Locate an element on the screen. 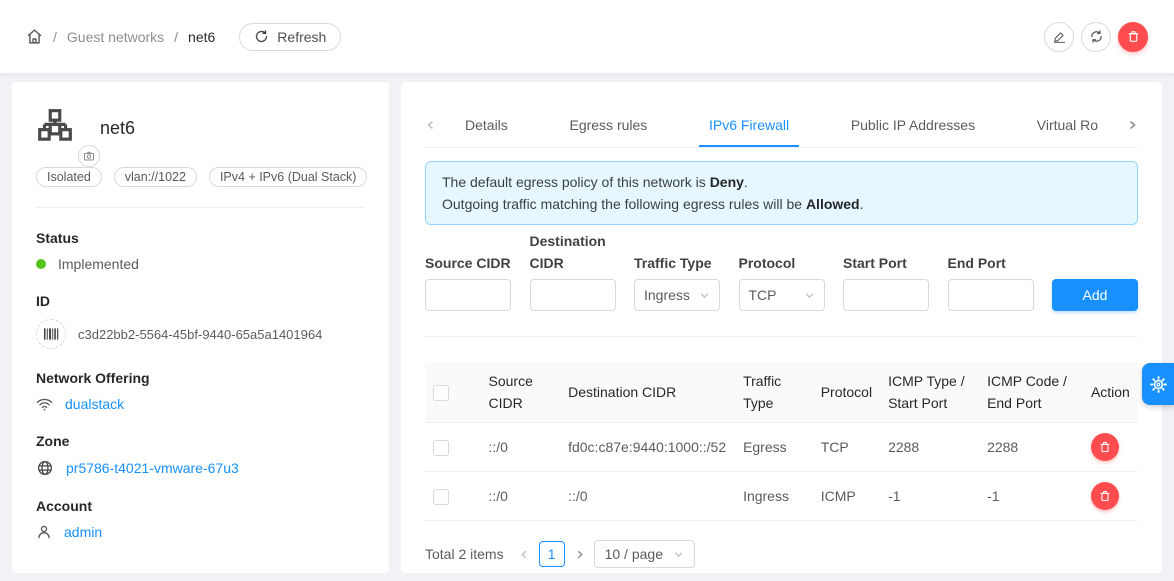  add-rule-button: Add is located at coordinates (1095, 295).